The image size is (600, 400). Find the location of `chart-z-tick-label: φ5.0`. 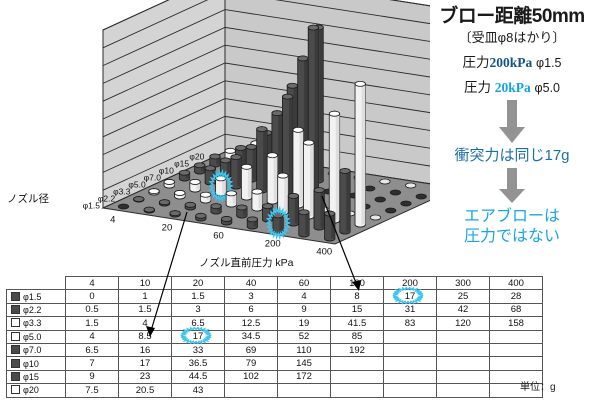

chart-z-tick-label: φ5.0 is located at coordinates (137, 185).